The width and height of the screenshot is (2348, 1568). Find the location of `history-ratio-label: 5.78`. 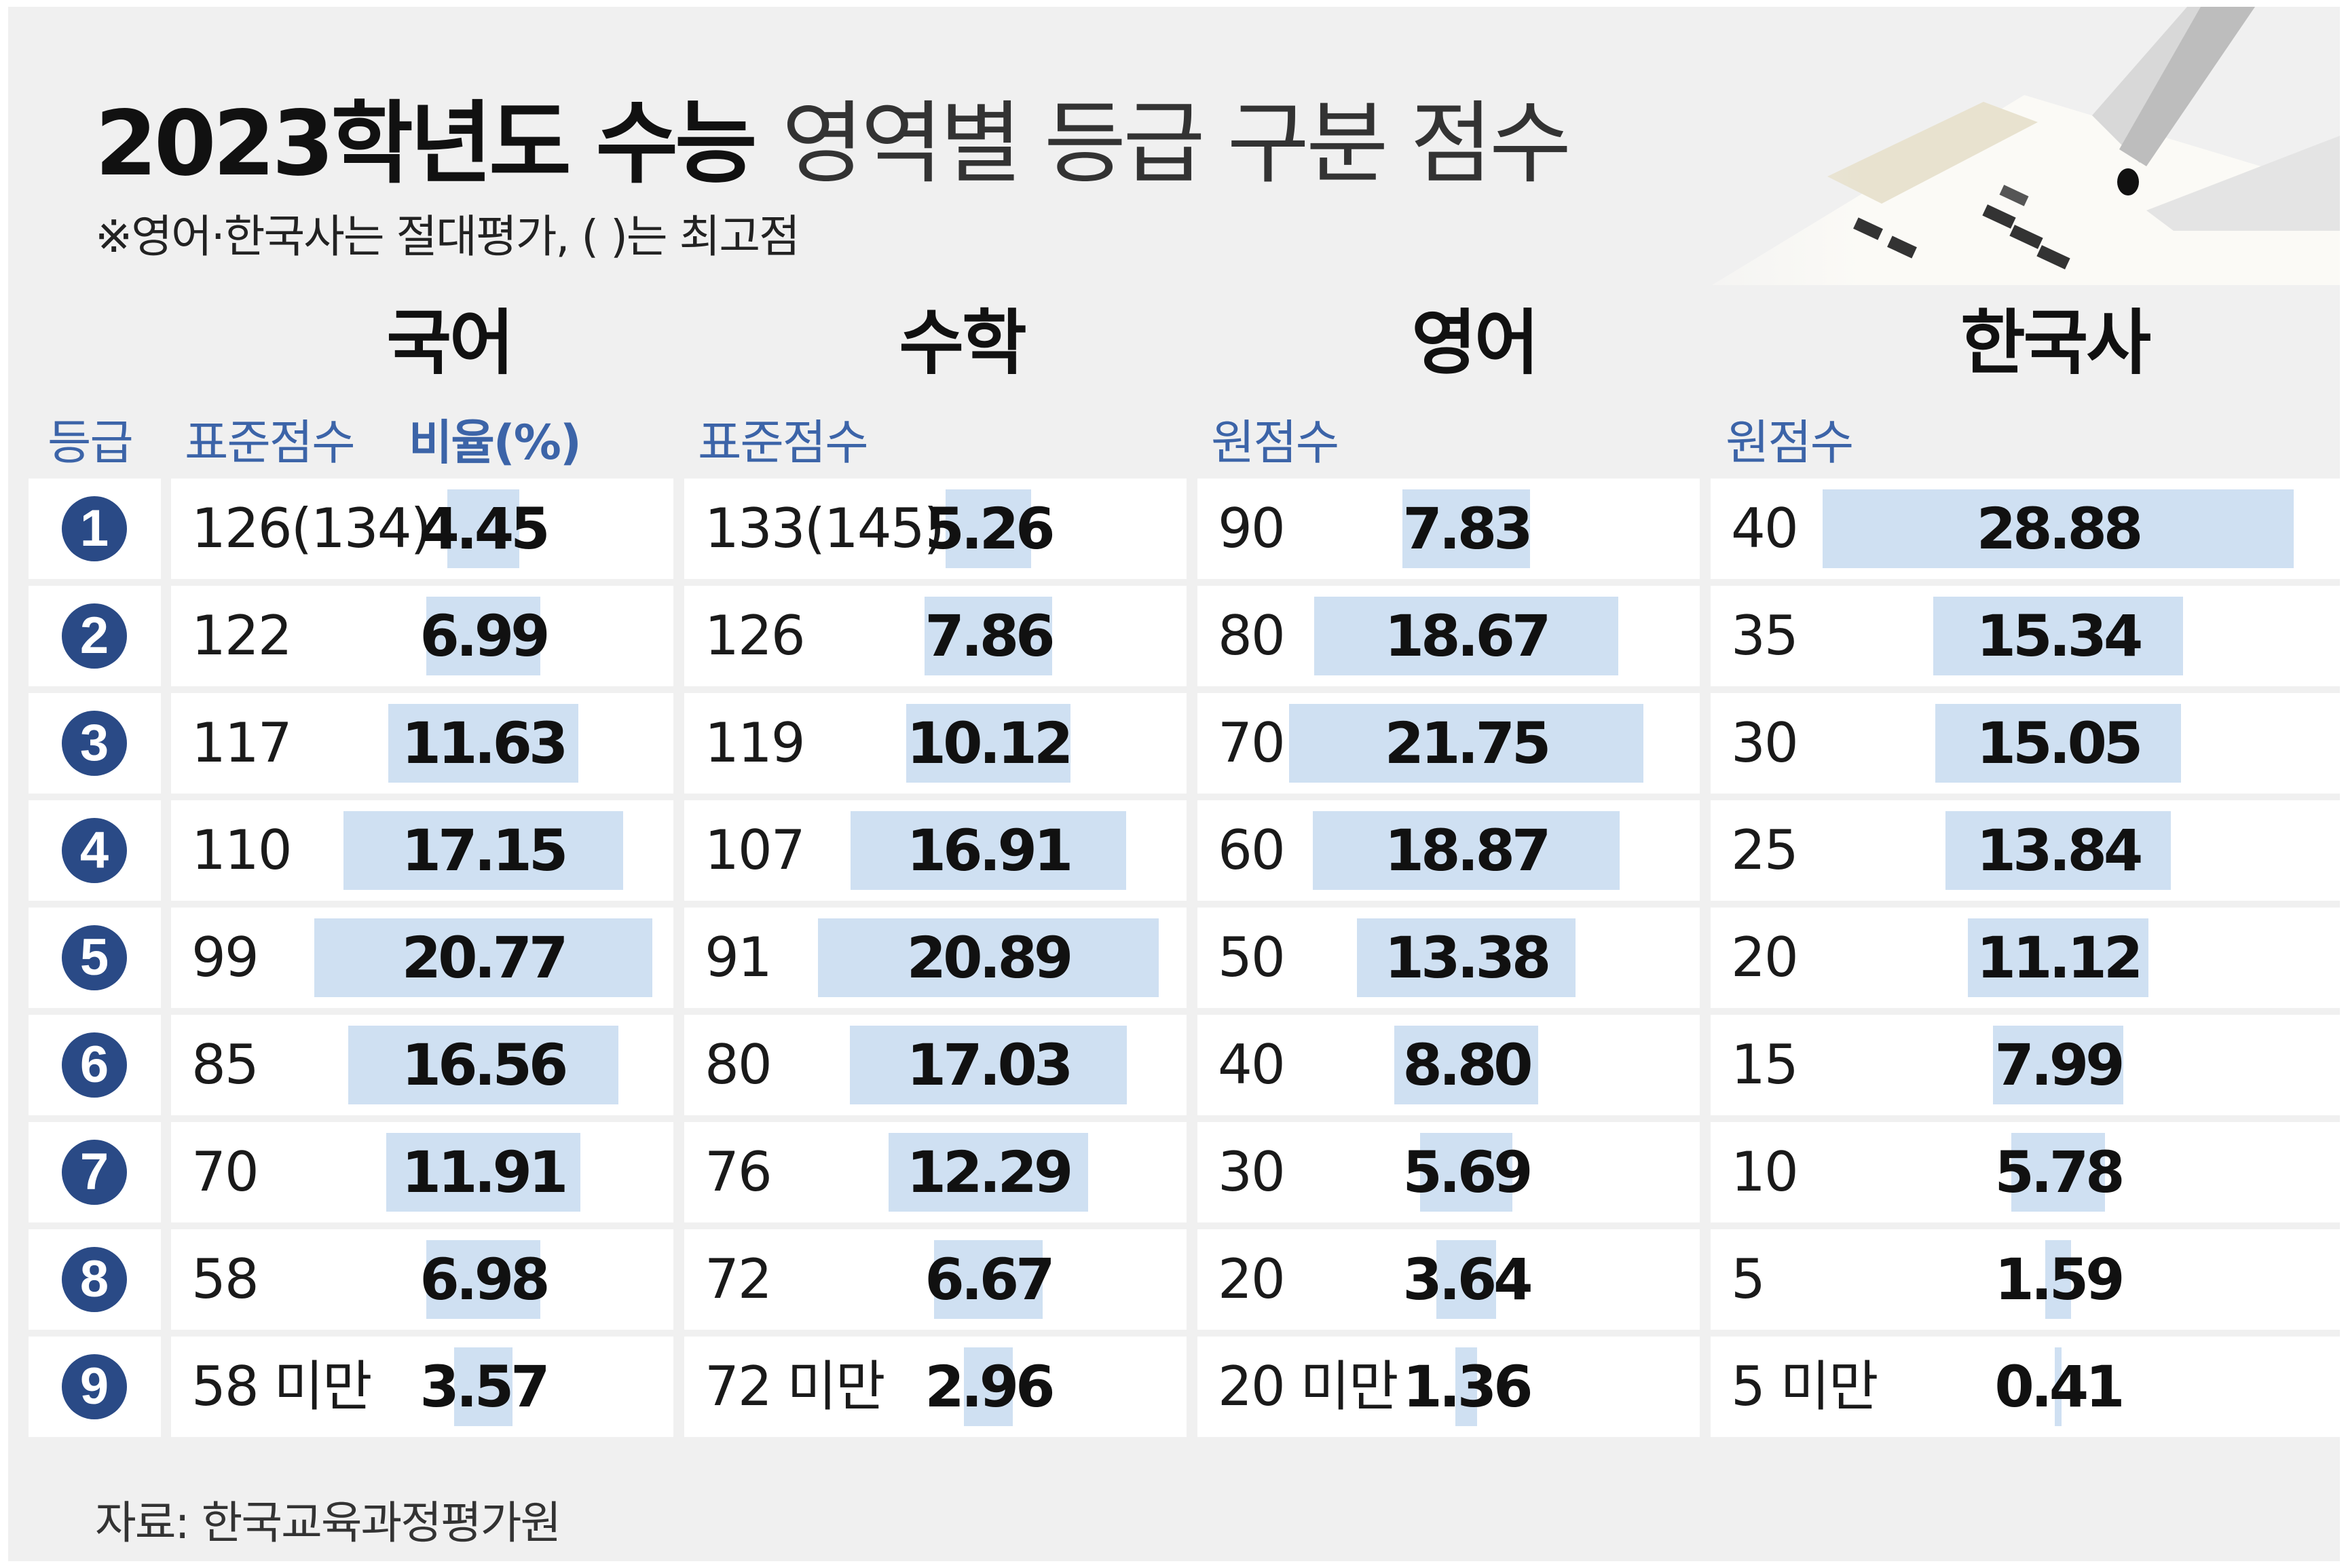

history-ratio-label: 5.78 is located at coordinates (2059, 1172).